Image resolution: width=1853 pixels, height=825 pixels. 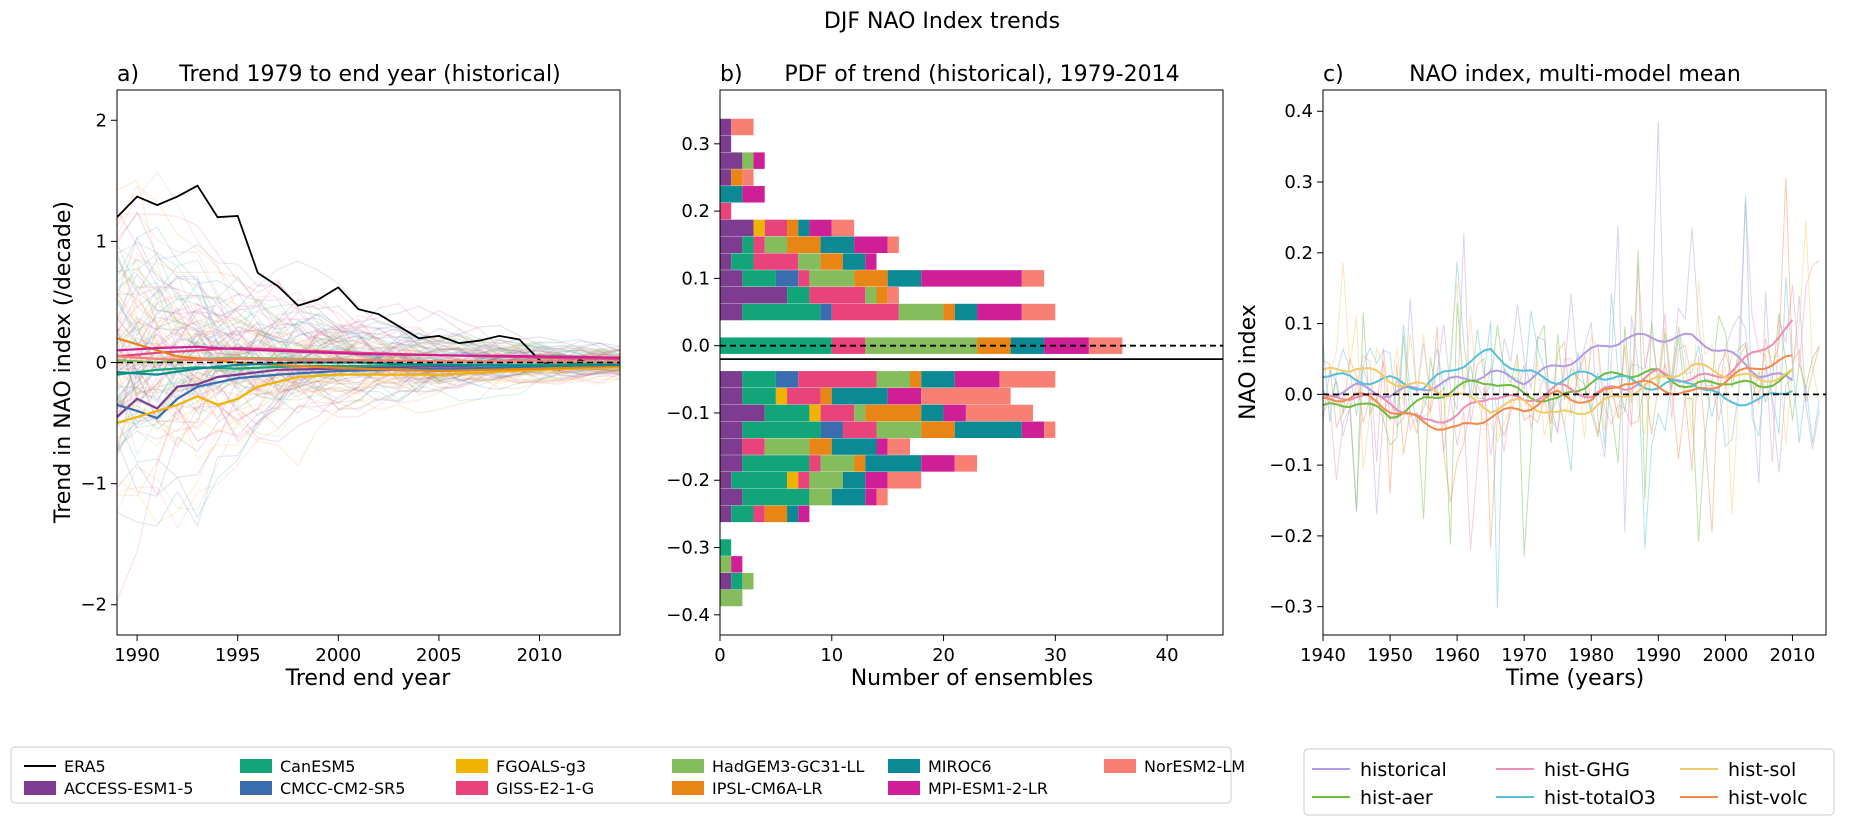 I want to click on legend-entry-miroc6: MIROC6, so click(x=940, y=766).